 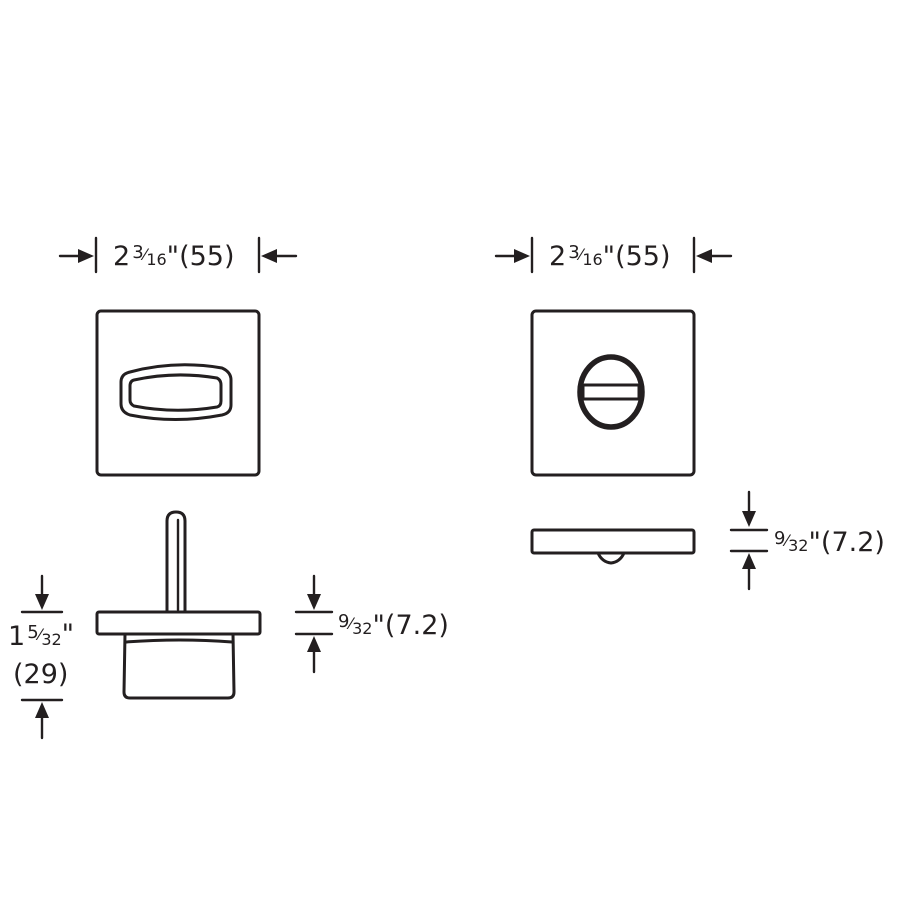 I want to click on thumbturn-body-edge, so click(x=179, y=641).